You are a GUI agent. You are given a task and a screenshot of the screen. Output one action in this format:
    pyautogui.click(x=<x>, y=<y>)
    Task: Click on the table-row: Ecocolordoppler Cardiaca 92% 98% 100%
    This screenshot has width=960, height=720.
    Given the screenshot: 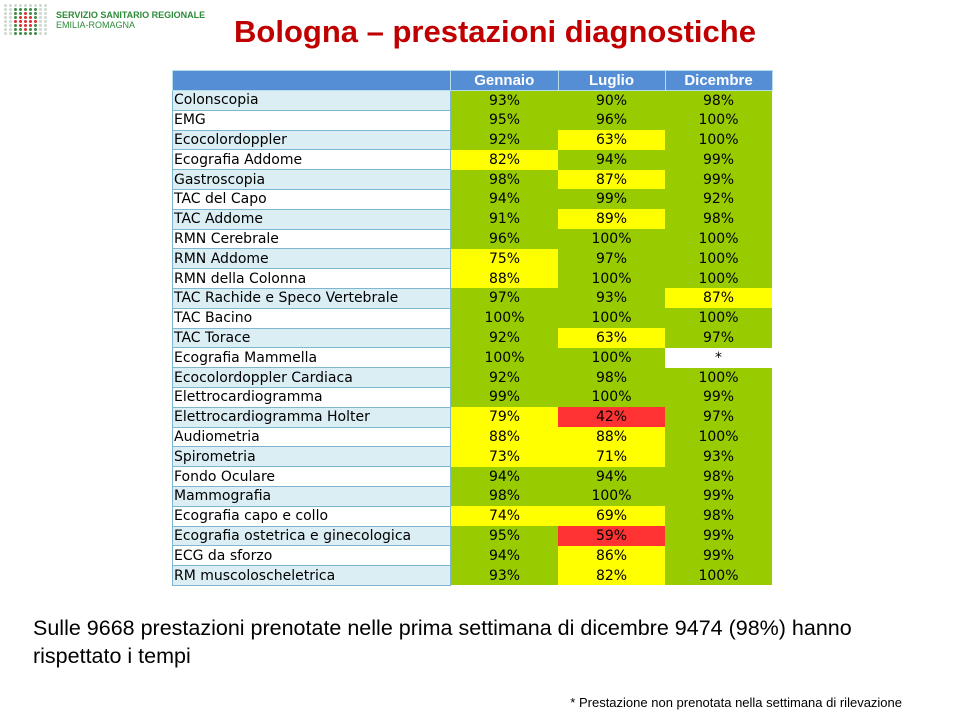 What is the action you would take?
    pyautogui.click(x=472, y=377)
    